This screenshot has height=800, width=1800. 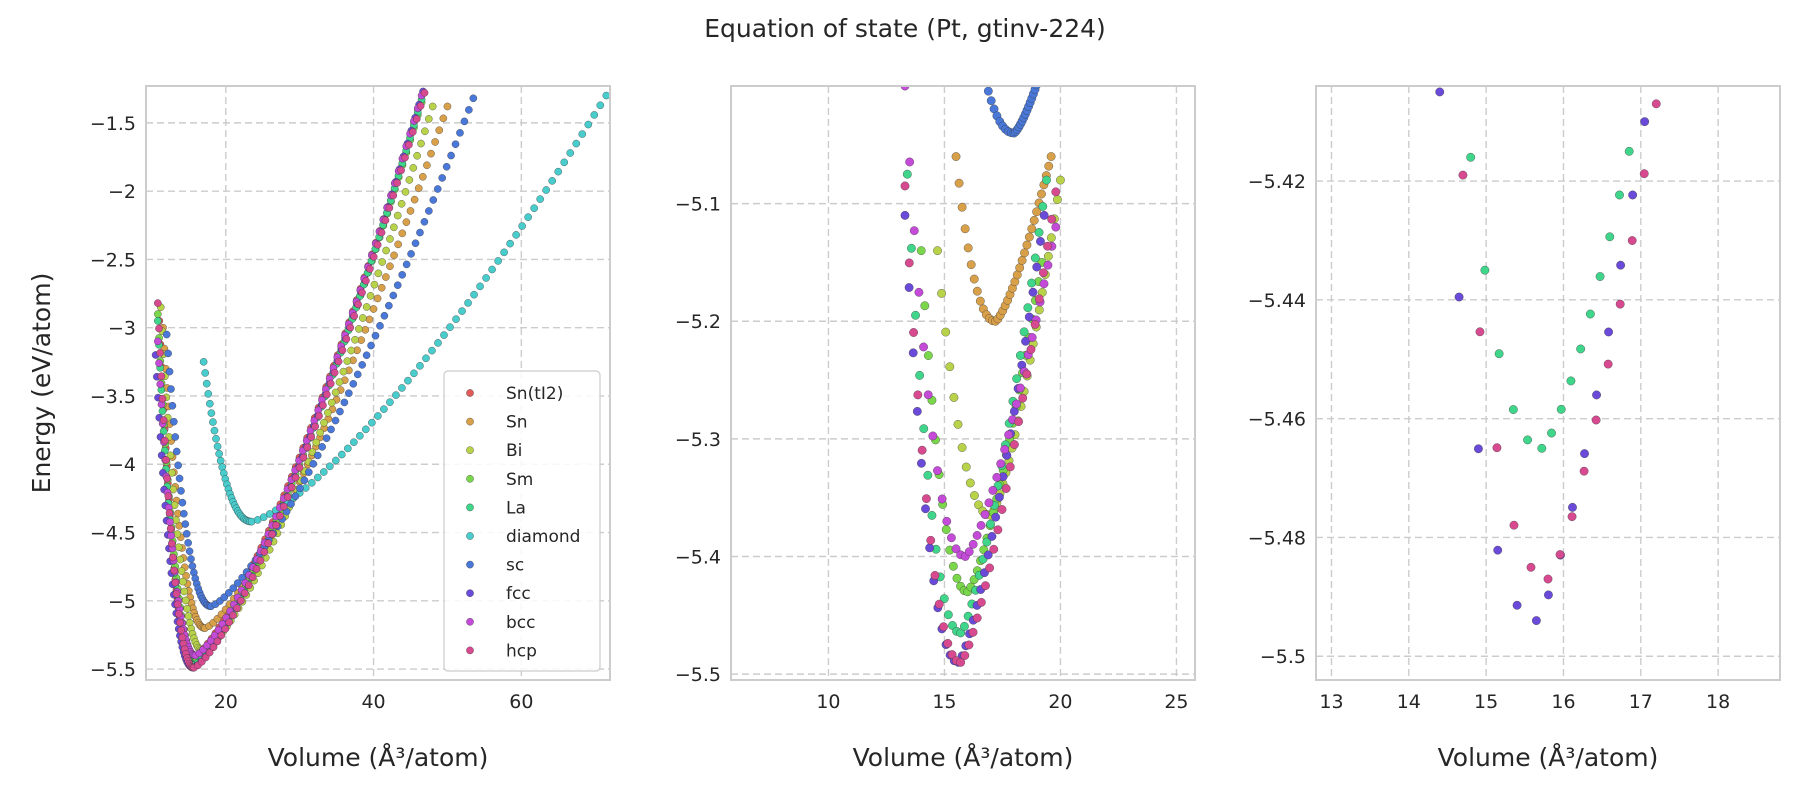 What do you see at coordinates (226, 702) in the screenshot?
I see `x-tick-label: 20` at bounding box center [226, 702].